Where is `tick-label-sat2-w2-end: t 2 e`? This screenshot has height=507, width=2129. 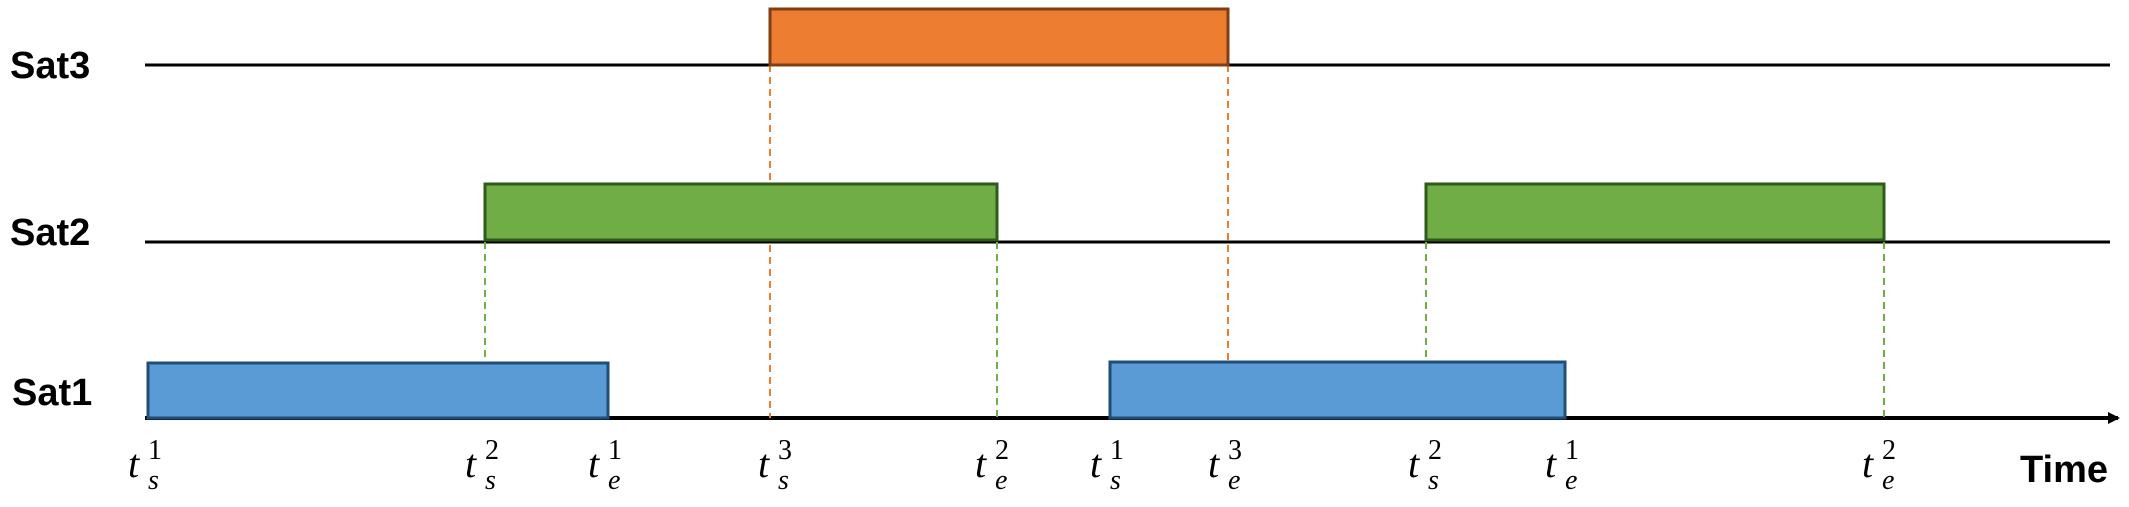 tick-label-sat2-w2-end: t 2 e is located at coordinates (1879, 465).